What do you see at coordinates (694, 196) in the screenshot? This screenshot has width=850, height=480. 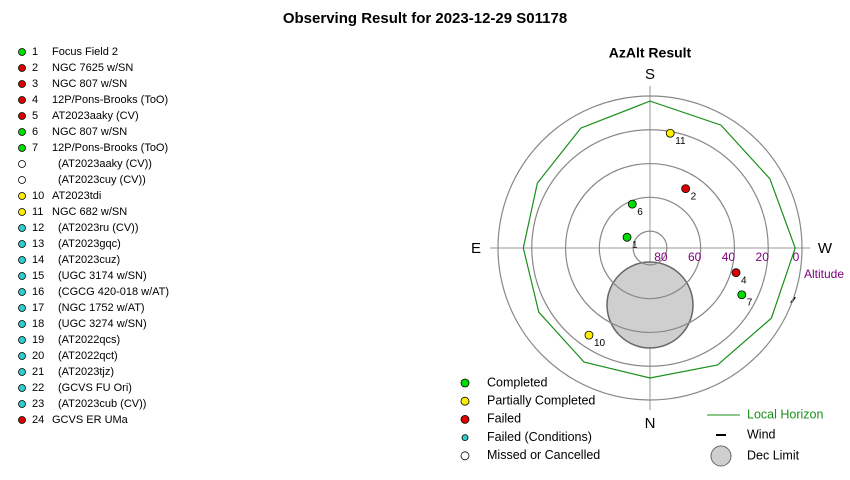 I see `point-label: 2` at bounding box center [694, 196].